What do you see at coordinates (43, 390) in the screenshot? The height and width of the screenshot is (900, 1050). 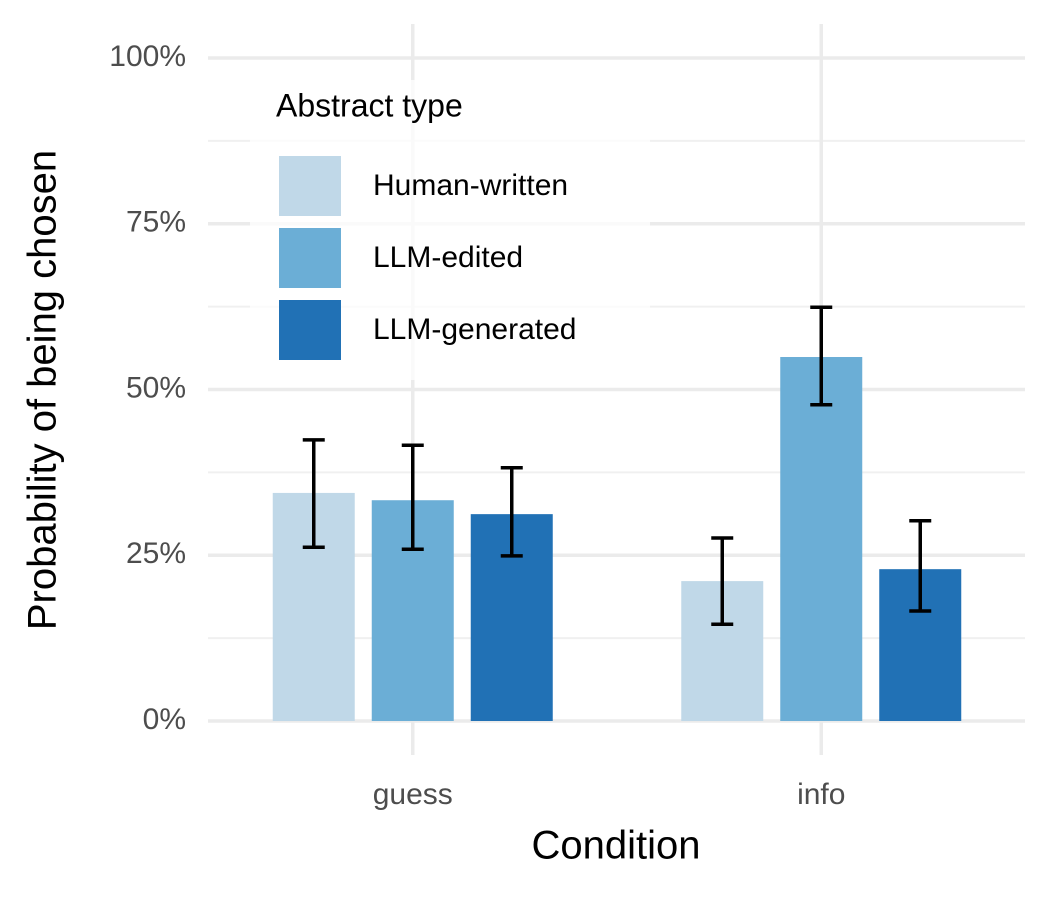 I see `y-axis-title: Probability of being chosen` at bounding box center [43, 390].